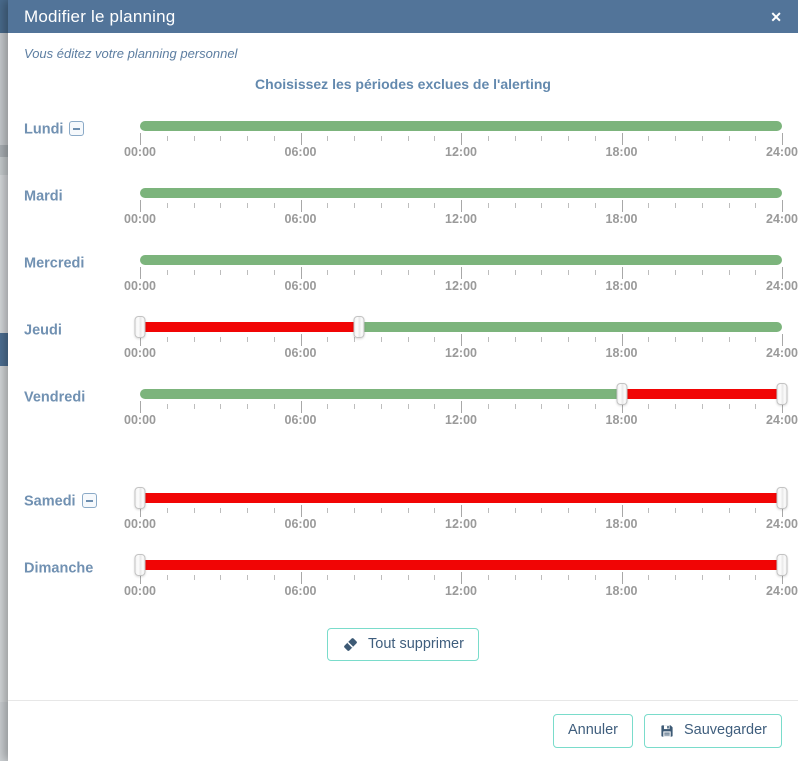  What do you see at coordinates (403, 730) in the screenshot?
I see `modal-footer: Annuler Sauvegarder` at bounding box center [403, 730].